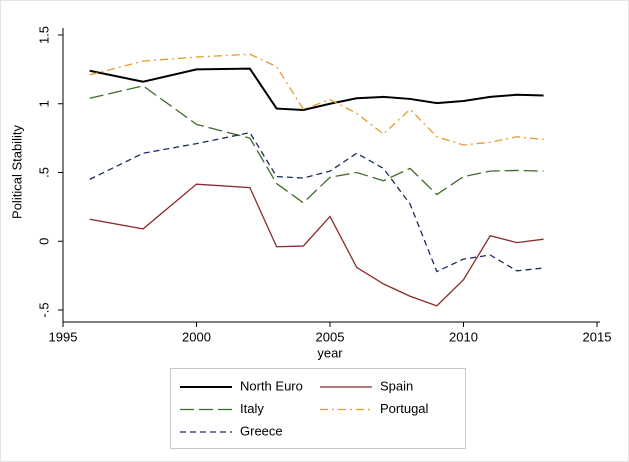  I want to click on y-tick-label: 0, so click(43, 241).